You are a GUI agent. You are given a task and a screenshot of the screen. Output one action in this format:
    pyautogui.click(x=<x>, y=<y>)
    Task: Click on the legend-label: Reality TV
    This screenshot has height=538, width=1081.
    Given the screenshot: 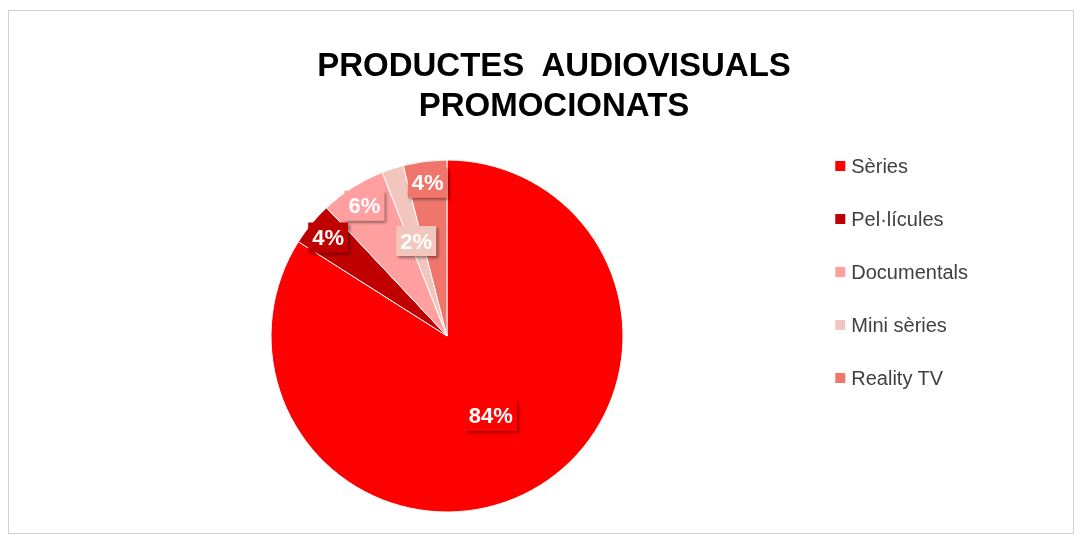 What is the action you would take?
    pyautogui.click(x=897, y=378)
    